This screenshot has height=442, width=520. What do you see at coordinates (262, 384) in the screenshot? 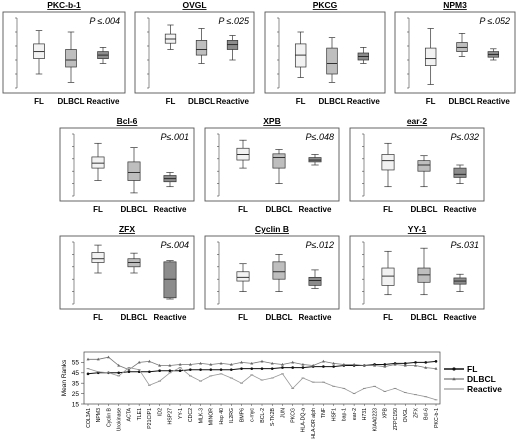
I see `series-reactive` at bounding box center [262, 384].